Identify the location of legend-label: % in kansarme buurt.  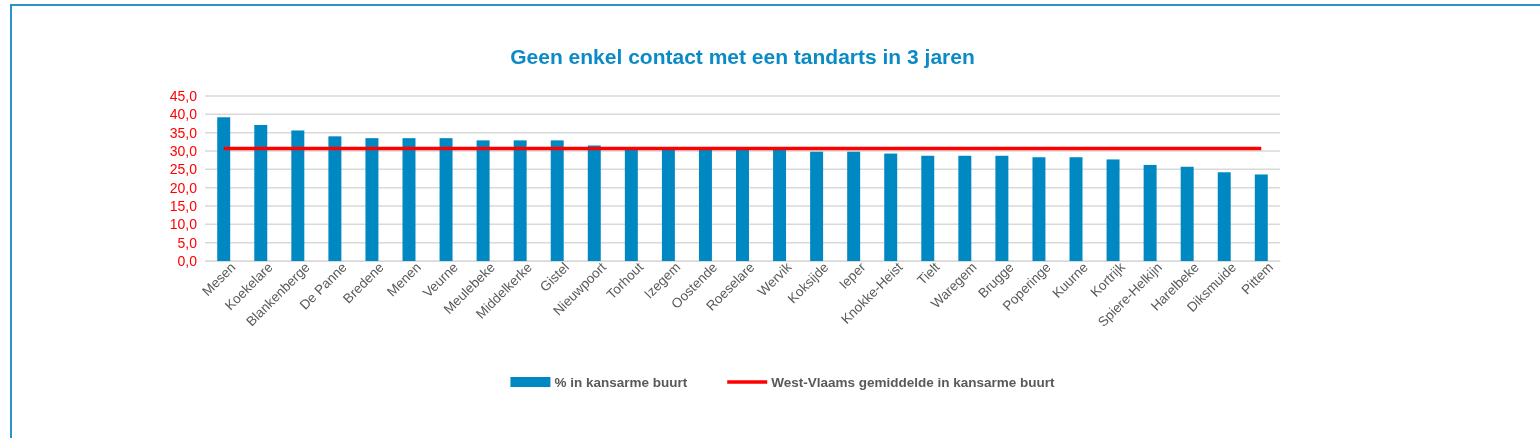
(621, 382).